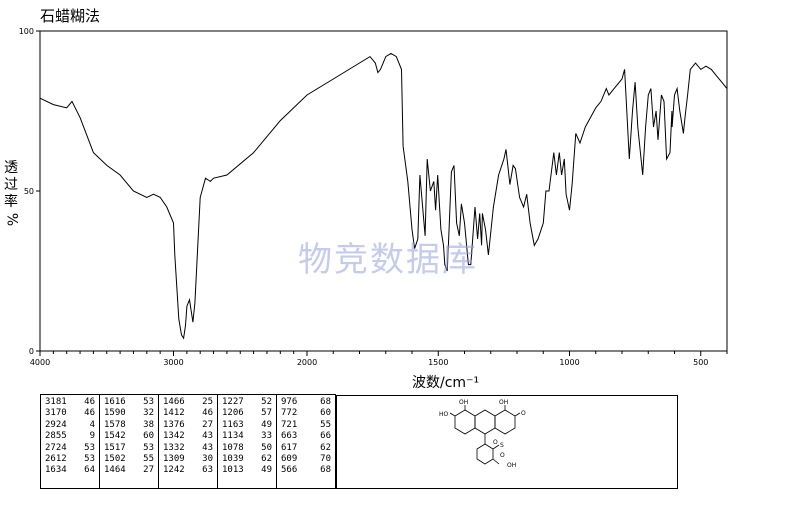 This screenshot has width=794, height=510. Describe the element at coordinates (89, 470) in the screenshot. I see `peak-transmittance: 64` at that location.